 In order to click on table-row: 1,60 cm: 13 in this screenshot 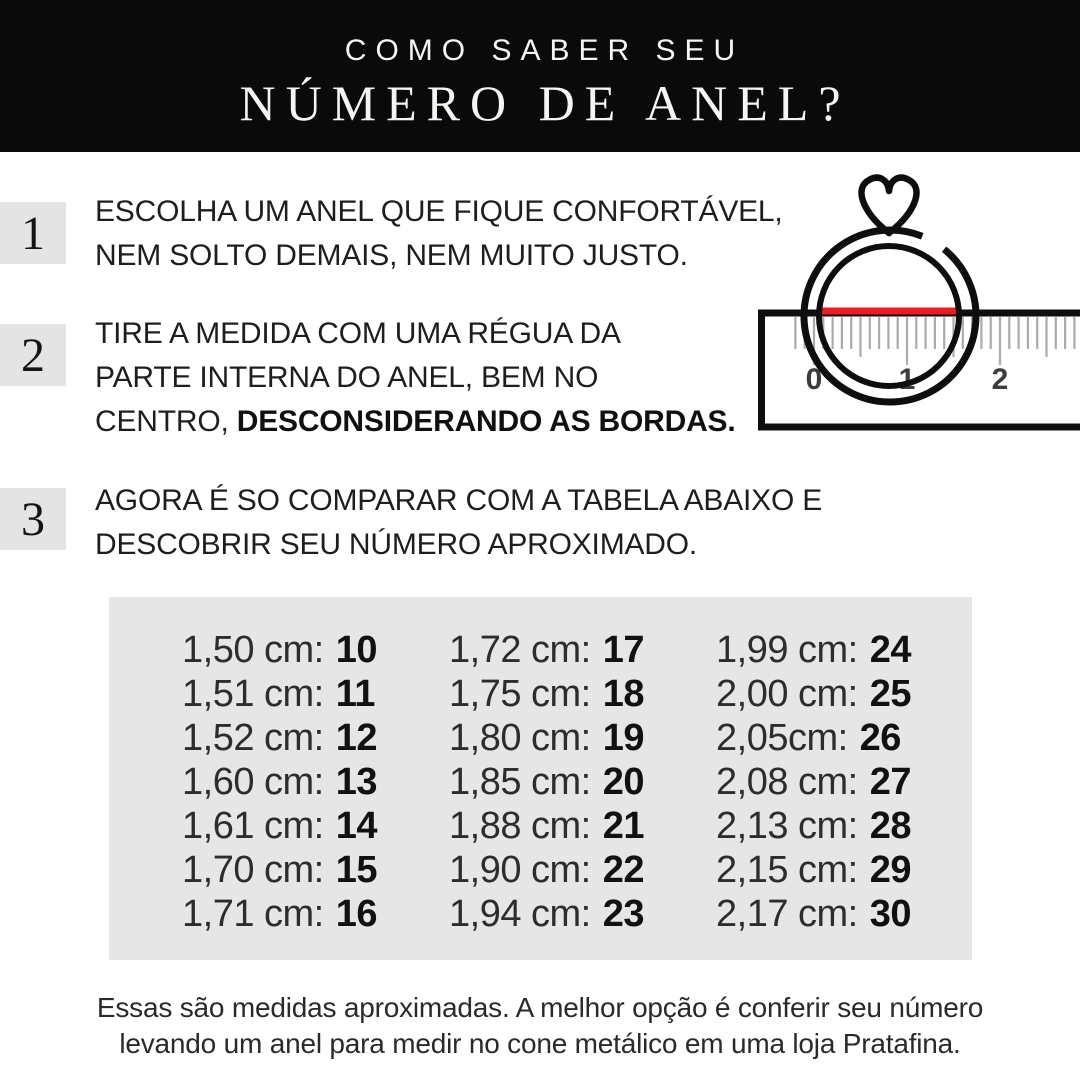, I will do `click(280, 782)`.